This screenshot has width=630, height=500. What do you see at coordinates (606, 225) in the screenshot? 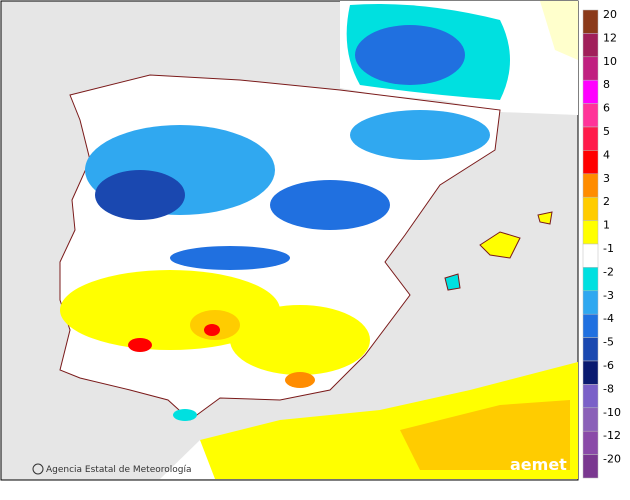
I see `legend-label: 1` at bounding box center [606, 225].